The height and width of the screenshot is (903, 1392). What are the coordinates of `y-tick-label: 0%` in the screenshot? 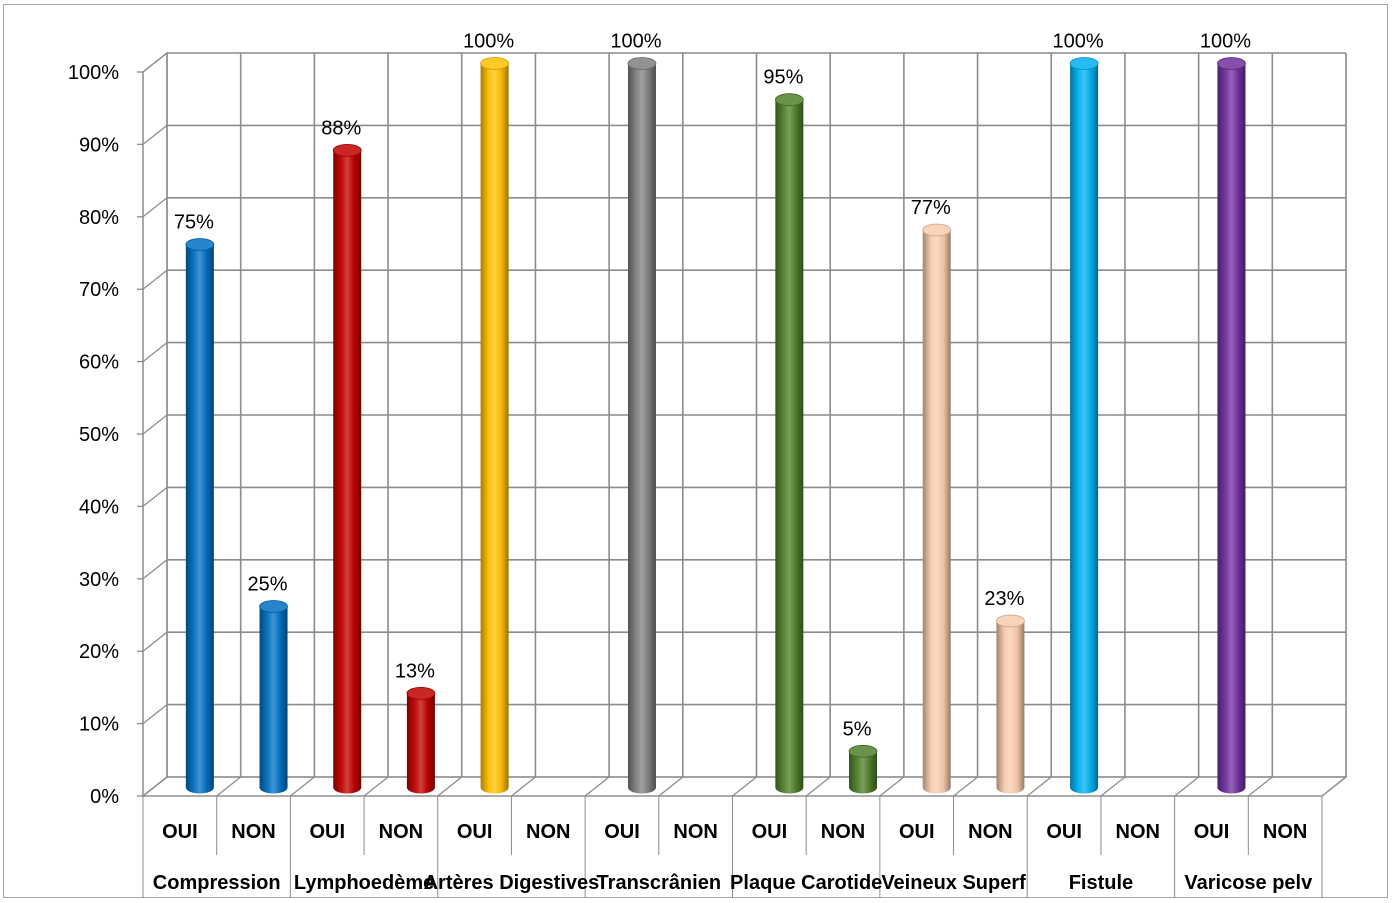 It's located at (104, 797).